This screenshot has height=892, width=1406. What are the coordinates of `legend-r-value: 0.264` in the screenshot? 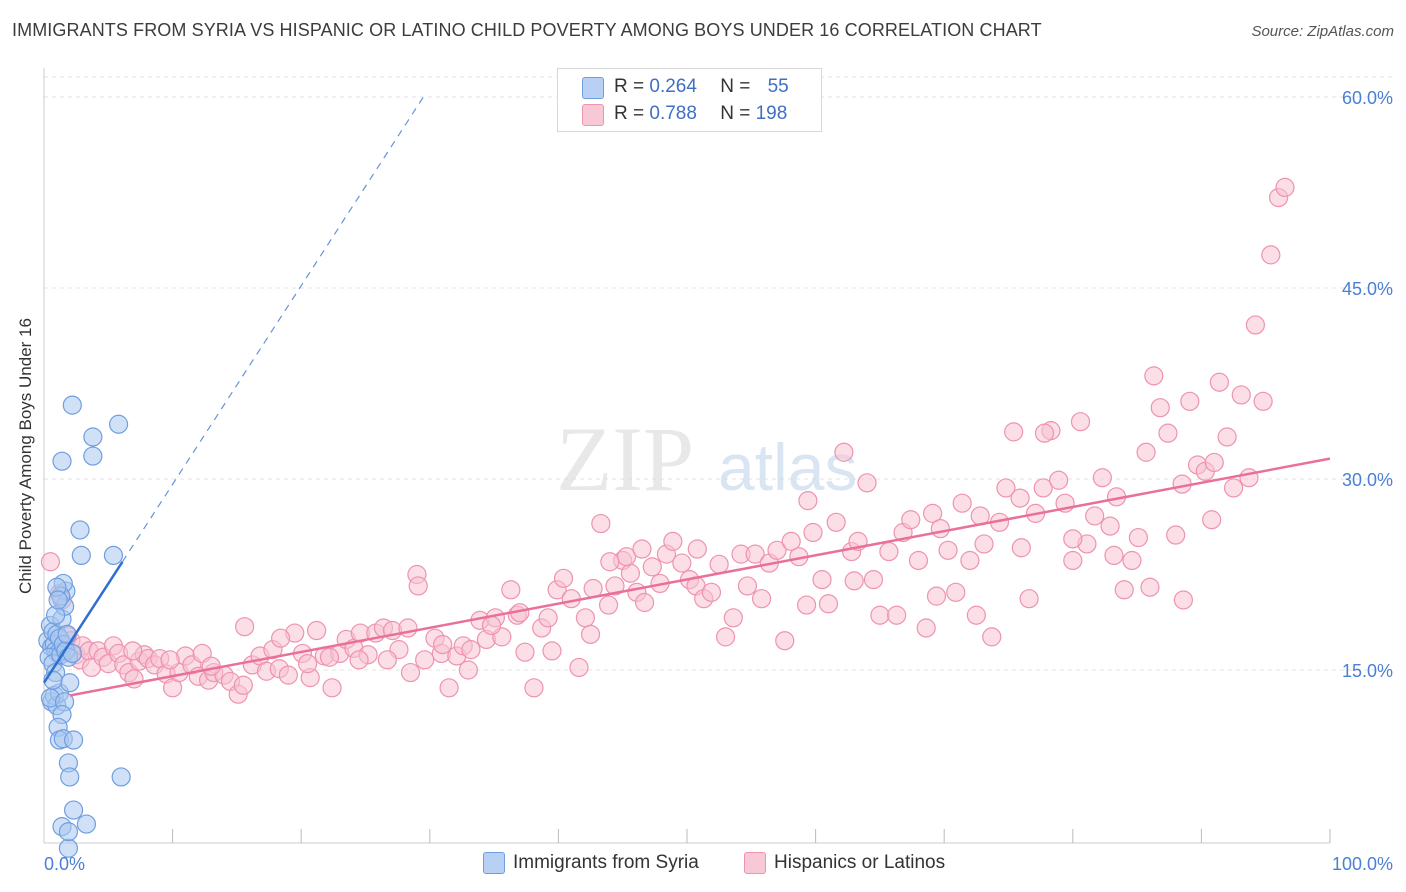 It's located at (673, 86).